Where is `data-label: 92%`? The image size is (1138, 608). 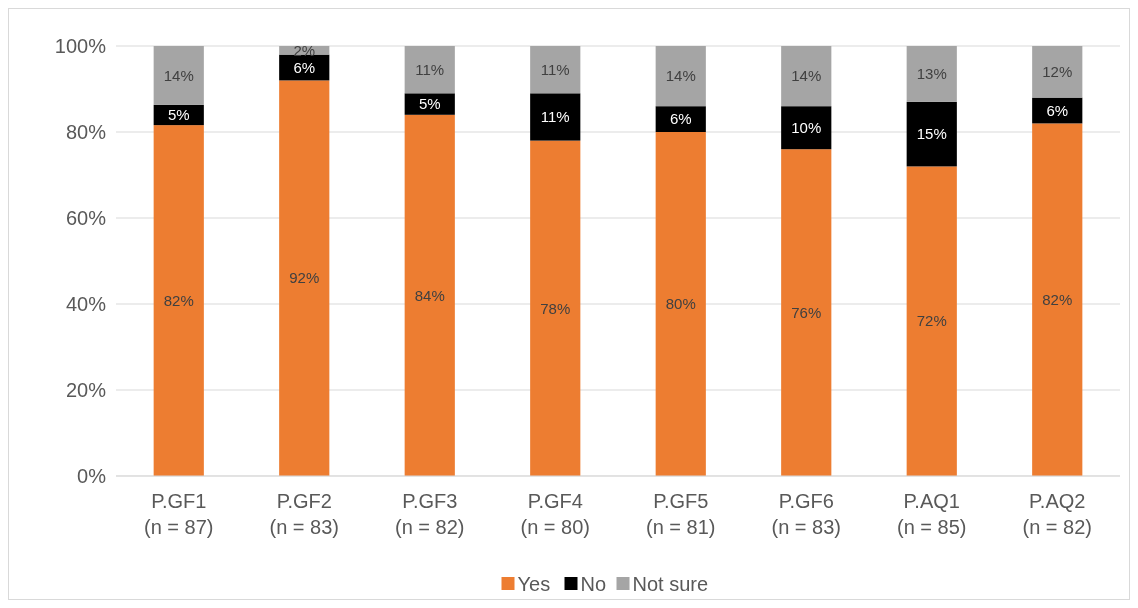 data-label: 92% is located at coordinates (304, 278).